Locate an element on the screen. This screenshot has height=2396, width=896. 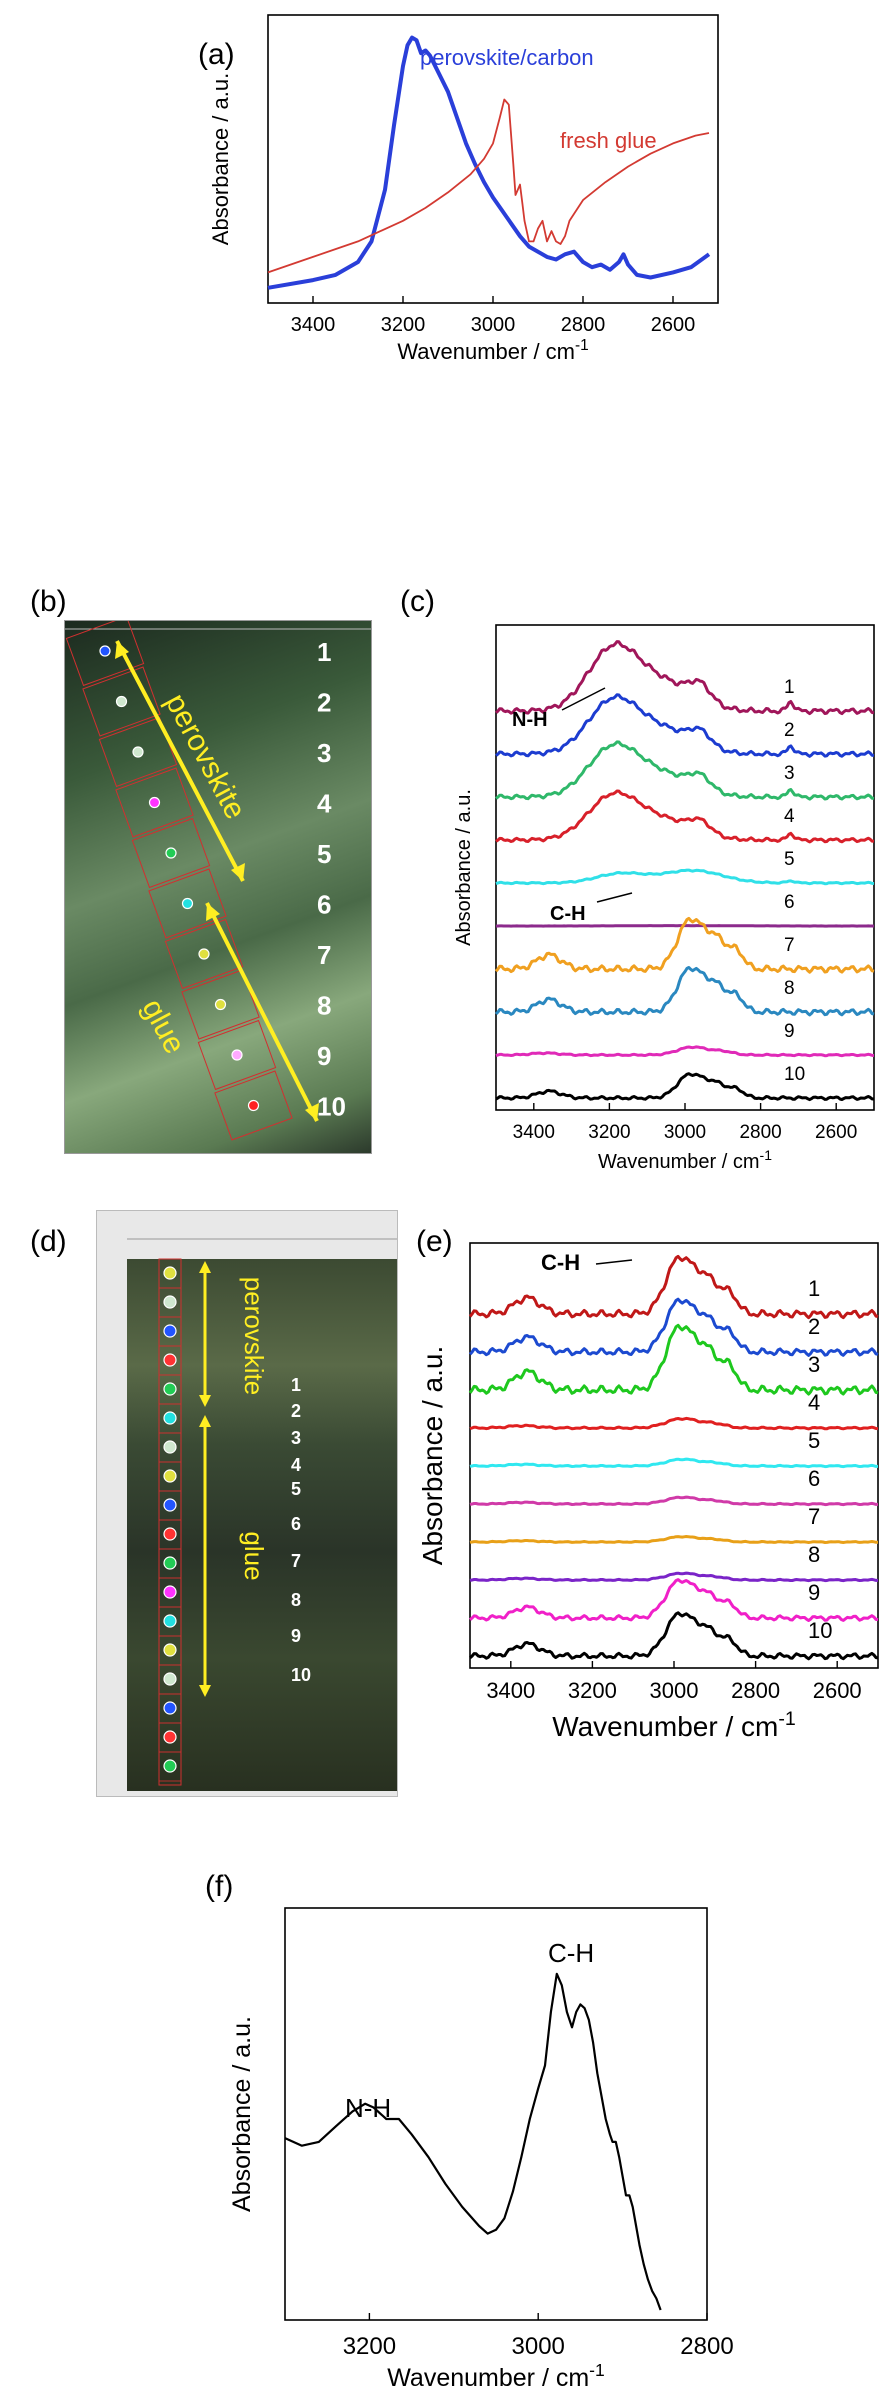
x-tick-label: 3400 is located at coordinates (534, 1132).